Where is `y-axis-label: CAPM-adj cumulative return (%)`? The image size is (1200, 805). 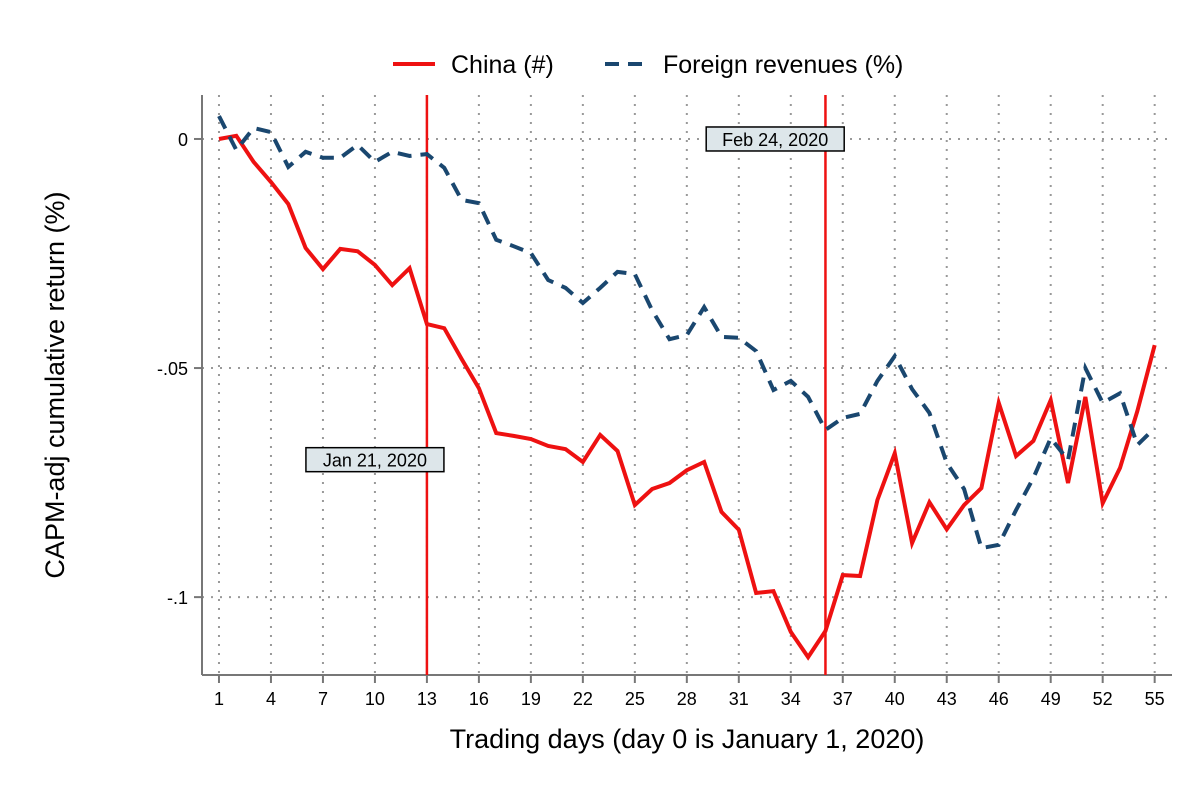
y-axis-label: CAPM-adj cumulative return (%) is located at coordinates (55, 384).